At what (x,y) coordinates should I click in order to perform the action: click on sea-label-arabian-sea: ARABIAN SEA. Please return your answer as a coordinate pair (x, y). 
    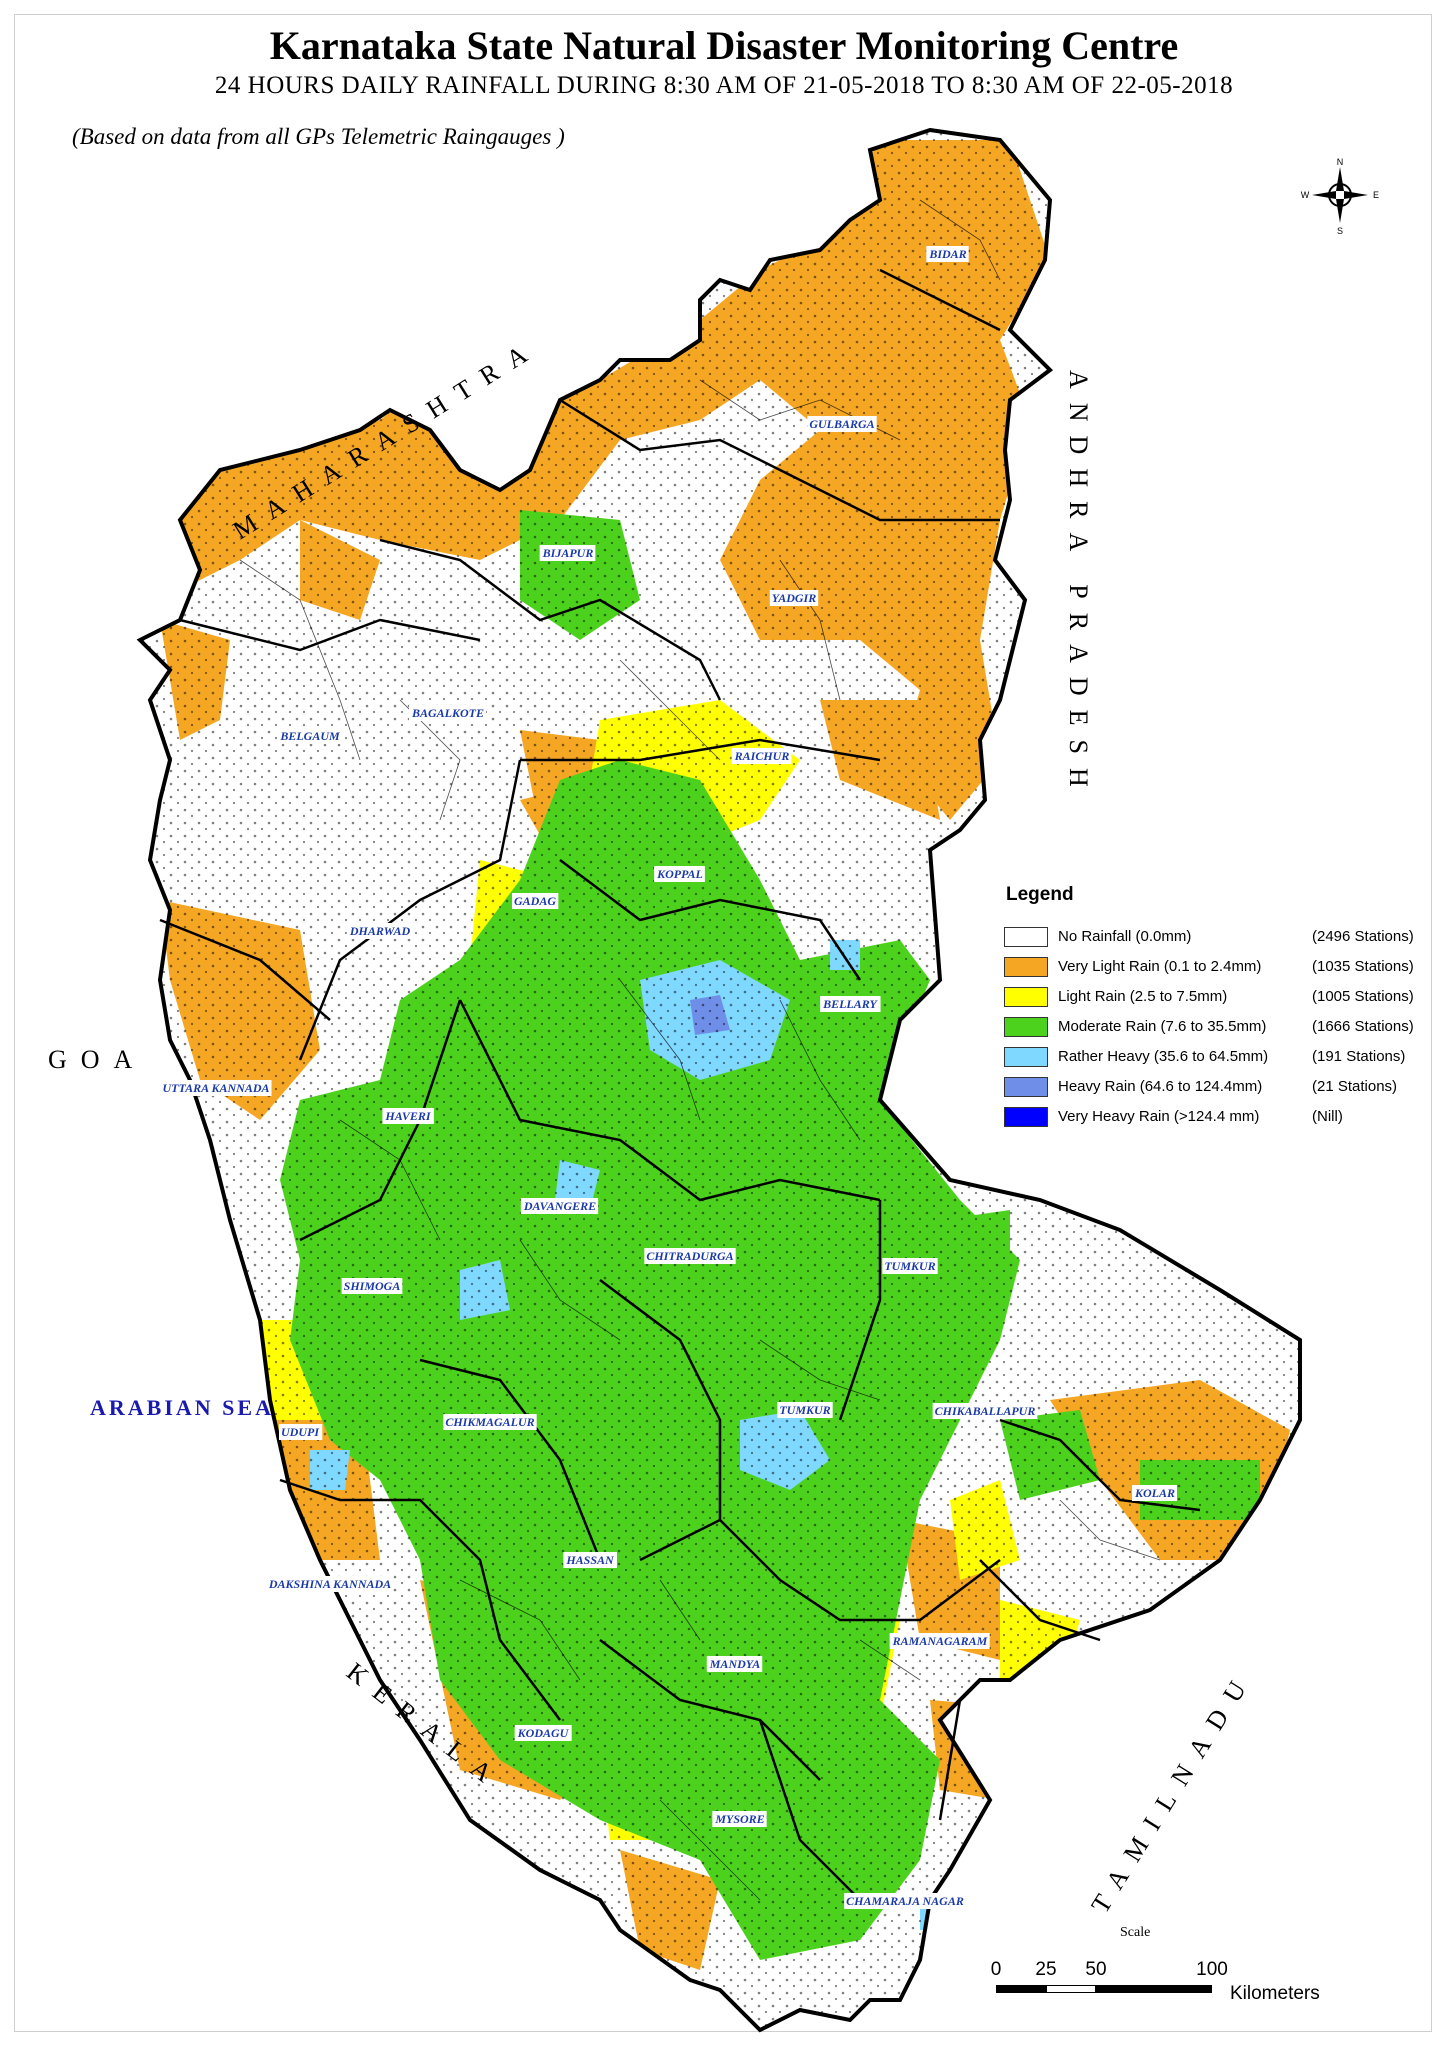
    Looking at the image, I should click on (182, 1407).